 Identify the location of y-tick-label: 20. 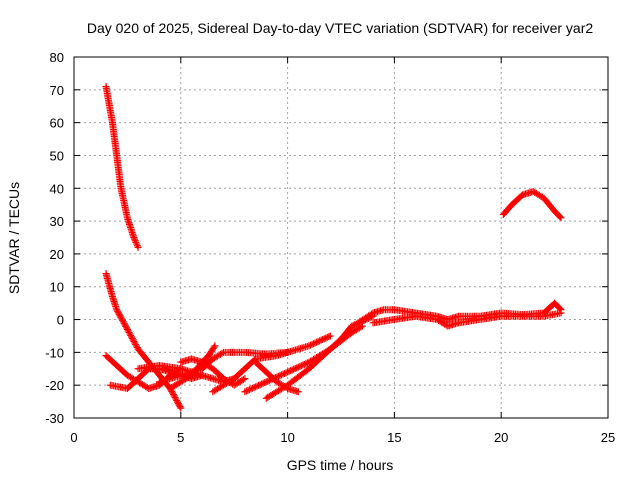
(57, 254).